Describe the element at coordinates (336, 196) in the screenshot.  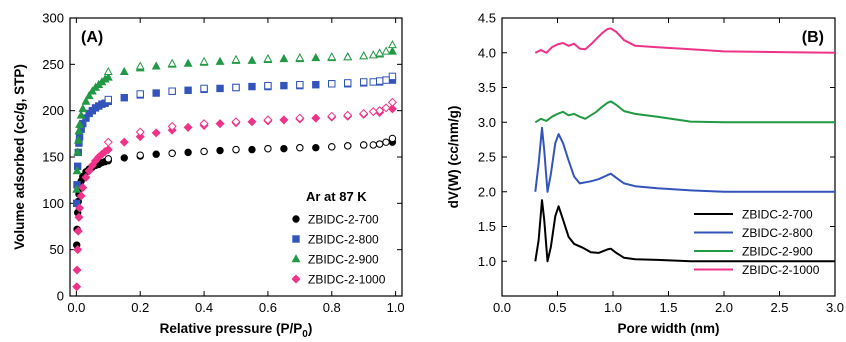
I see `legend-title: Ar at 87 K` at that location.